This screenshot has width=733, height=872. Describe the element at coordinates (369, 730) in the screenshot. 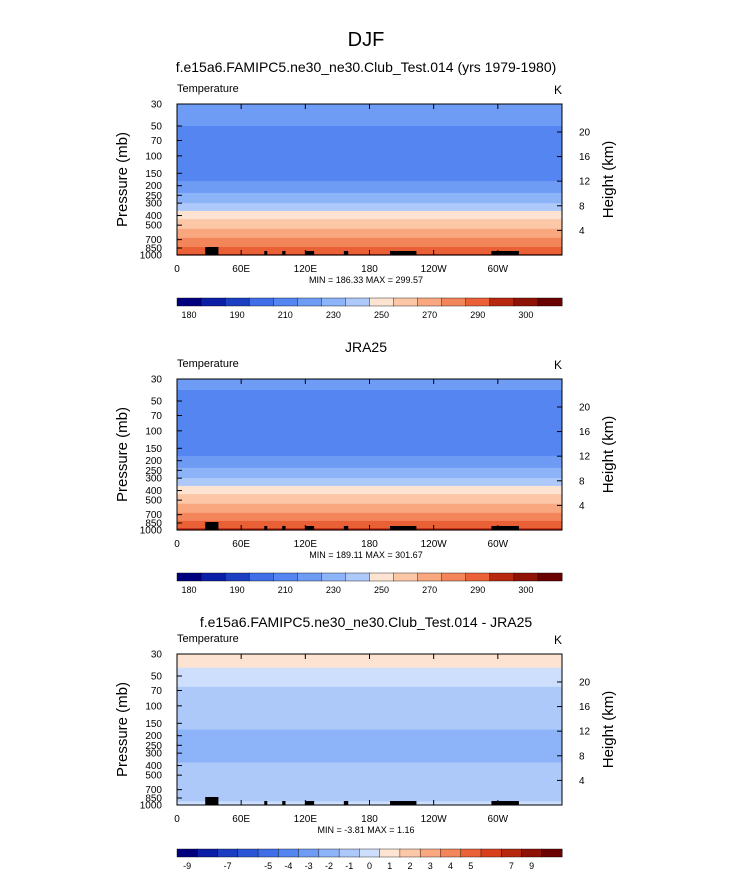

I see `contour-fill` at that location.